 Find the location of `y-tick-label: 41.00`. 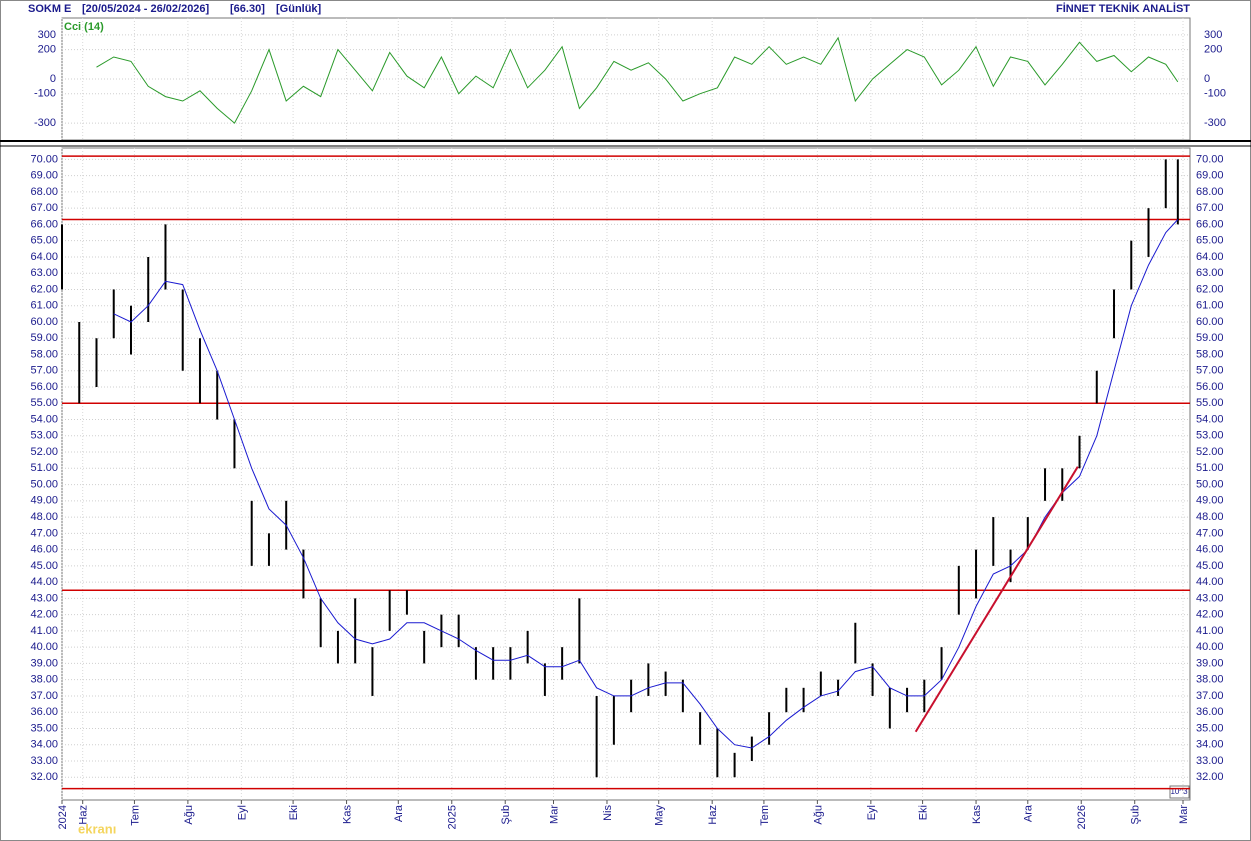

y-tick-label: 41.00 is located at coordinates (44, 631).